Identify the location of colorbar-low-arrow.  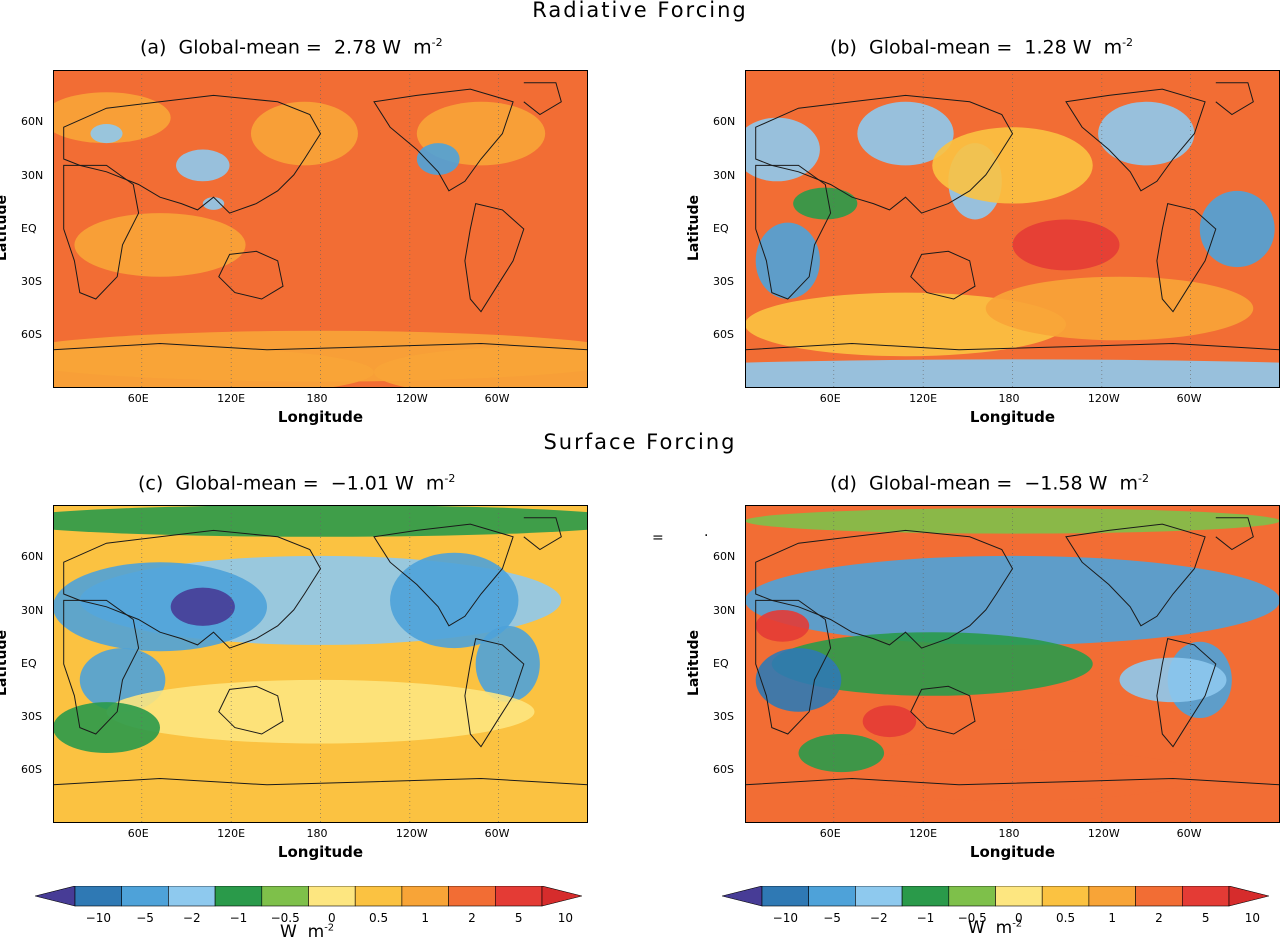
(55, 896).